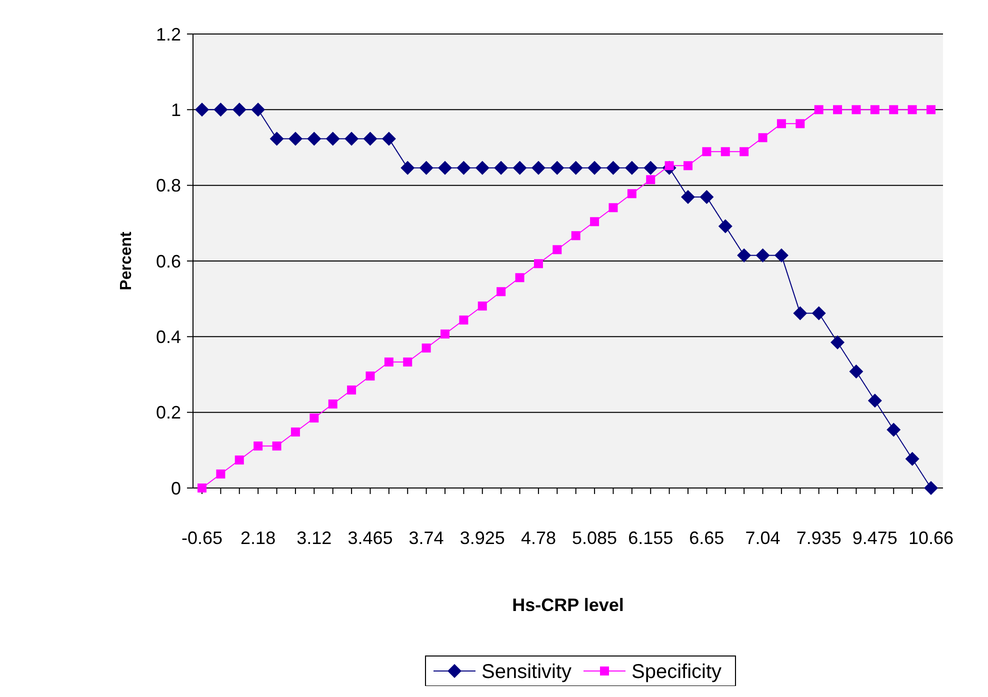 The width and height of the screenshot is (988, 697). What do you see at coordinates (762, 538) in the screenshot?
I see `x-tick-label: 7.04` at bounding box center [762, 538].